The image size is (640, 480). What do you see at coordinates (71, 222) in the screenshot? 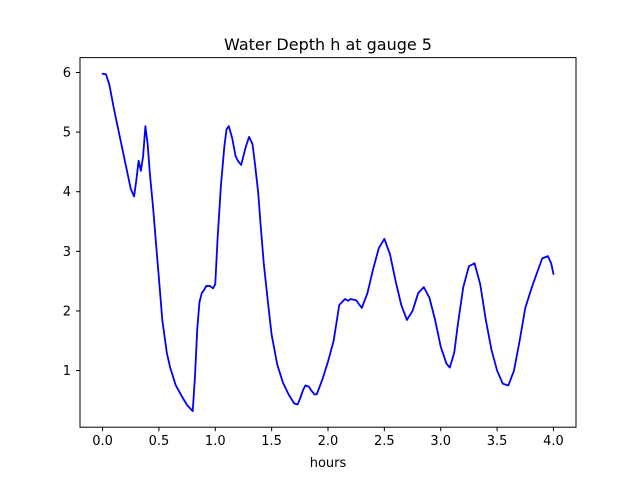
I see `y-axis: 1 2 3 4 5 6` at bounding box center [71, 222].